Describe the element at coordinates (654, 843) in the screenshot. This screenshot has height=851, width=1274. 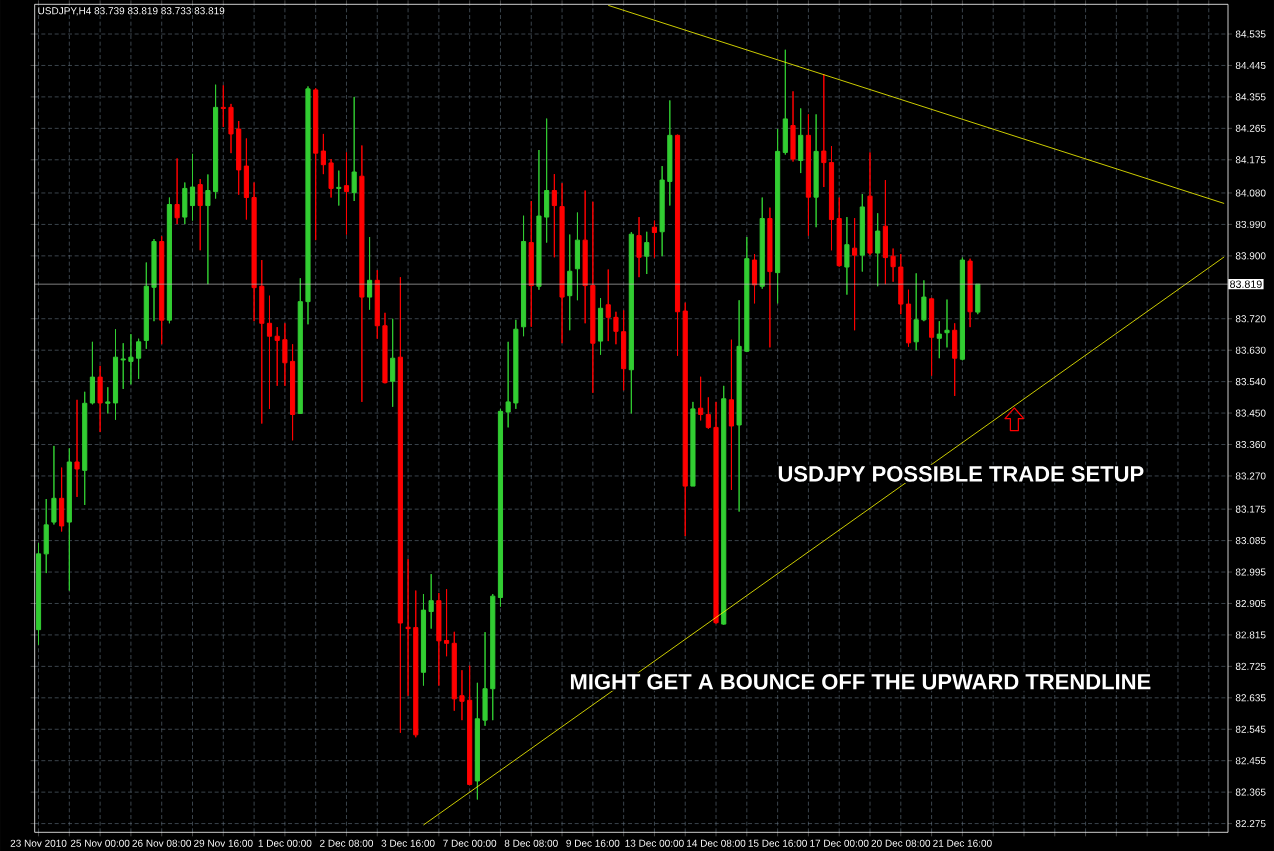
I see `x-tick-label: 13 Dec 00:00` at that location.